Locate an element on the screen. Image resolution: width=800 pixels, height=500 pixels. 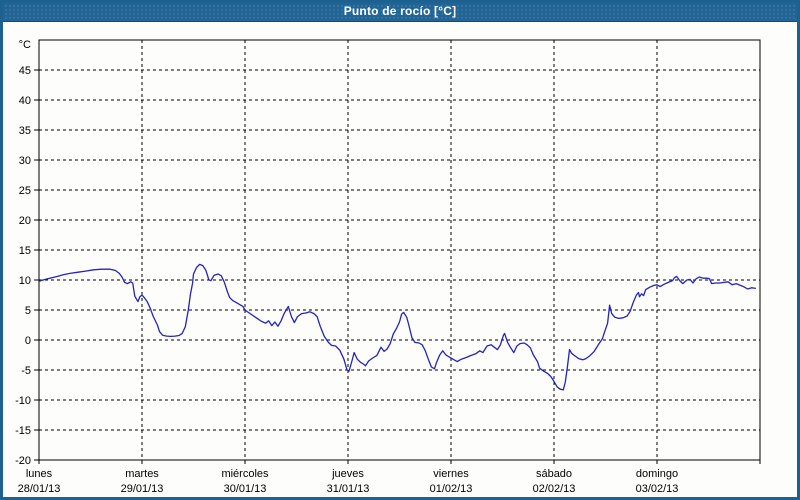
x-day-date-label: 29/01/13 is located at coordinates (142, 489).